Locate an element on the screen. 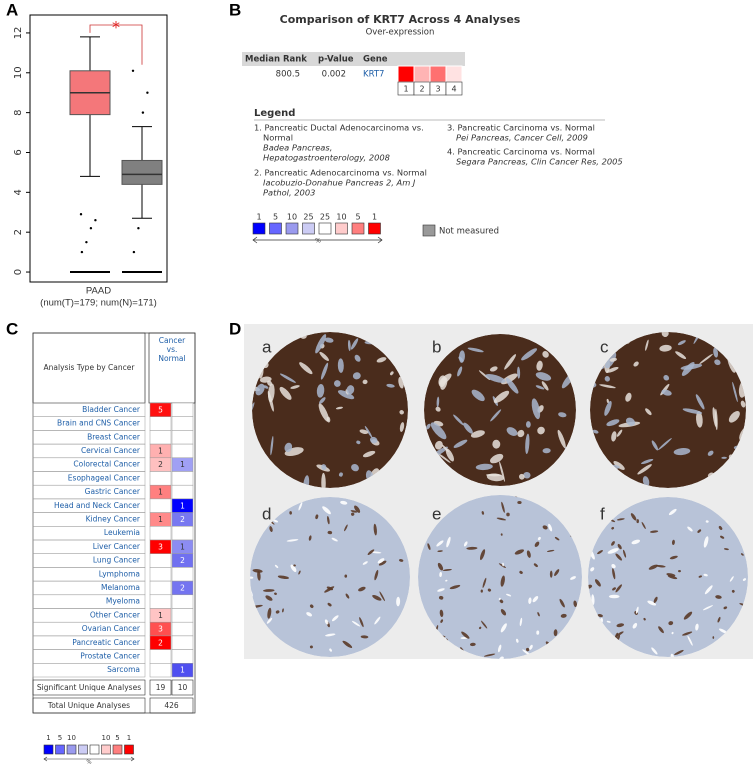 The image size is (753, 766). point is located at coordinates (91, 228).